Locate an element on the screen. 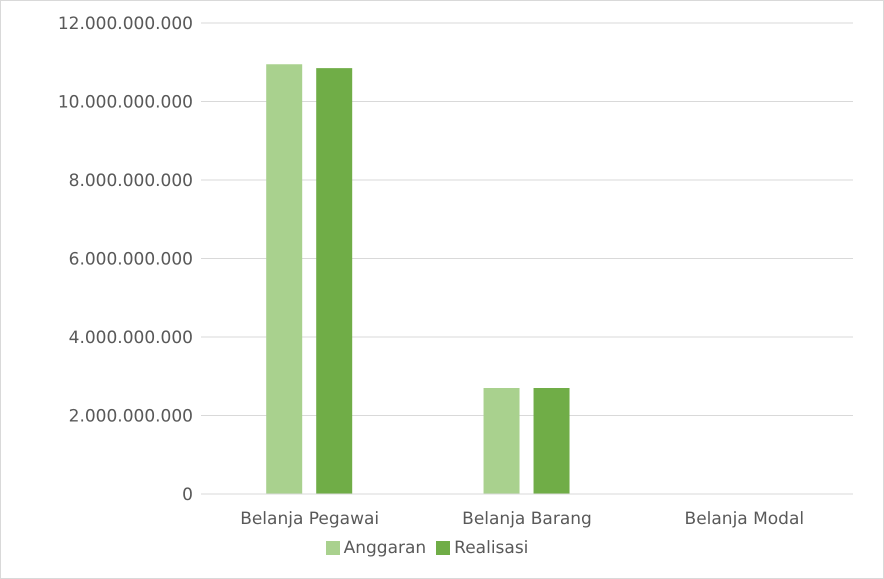 The image size is (884, 579). y-tick-label: 2.000.000.000 is located at coordinates (130, 416).